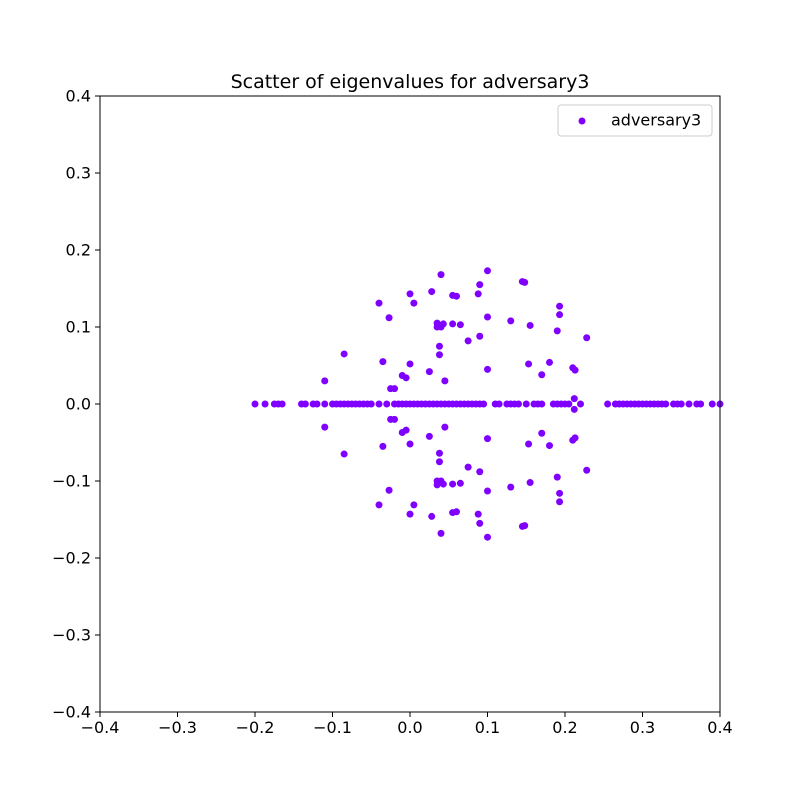 The height and width of the screenshot is (800, 800). I want to click on legend: adversary3, so click(635, 120).